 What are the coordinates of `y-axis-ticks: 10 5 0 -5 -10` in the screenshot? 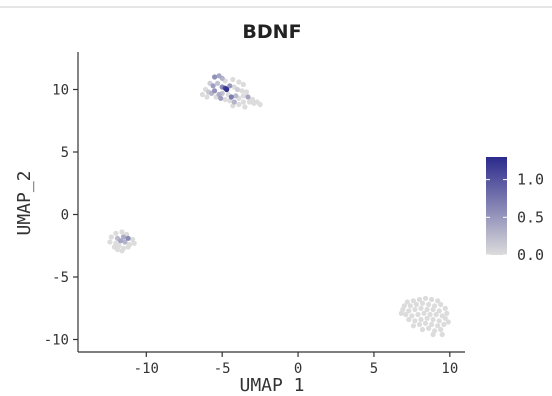 It's located at (61, 216).